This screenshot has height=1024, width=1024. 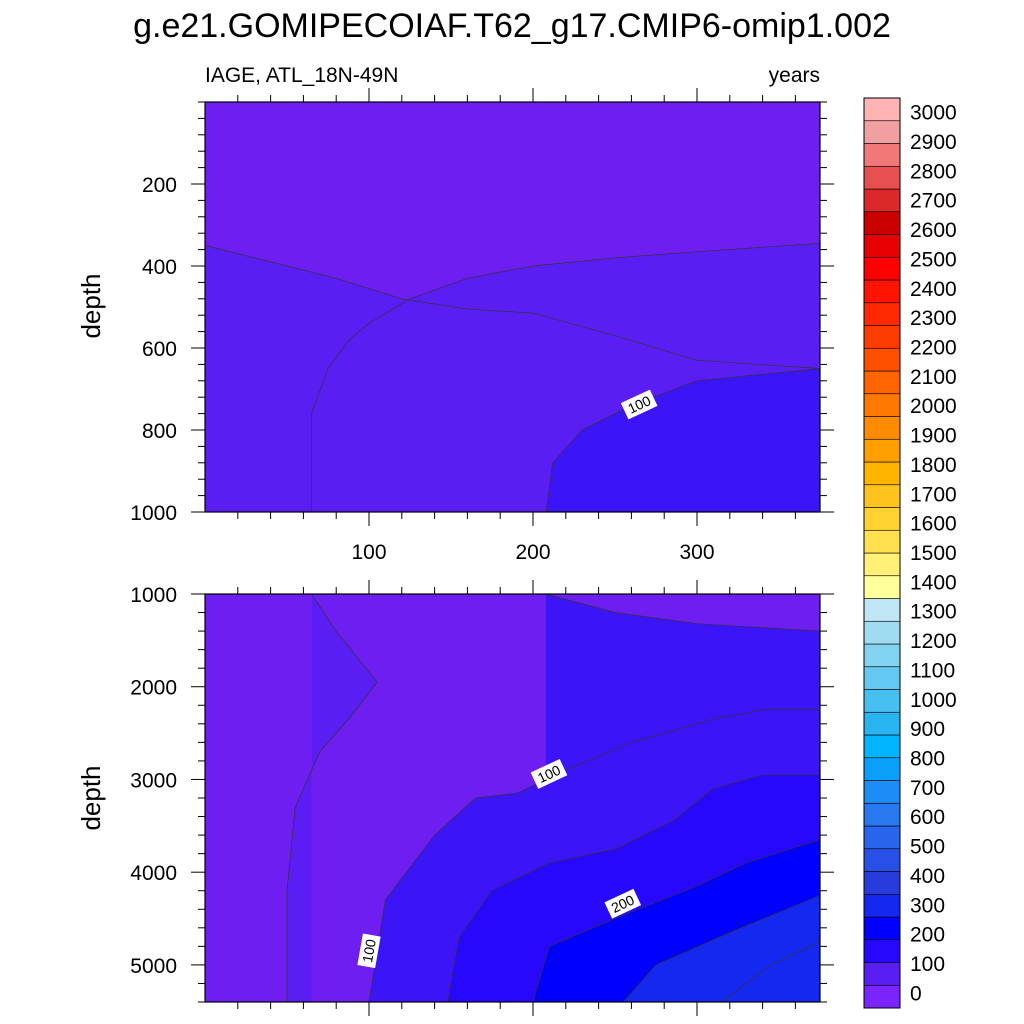 What do you see at coordinates (696, 552) in the screenshot?
I see `x-tick-label: 300` at bounding box center [696, 552].